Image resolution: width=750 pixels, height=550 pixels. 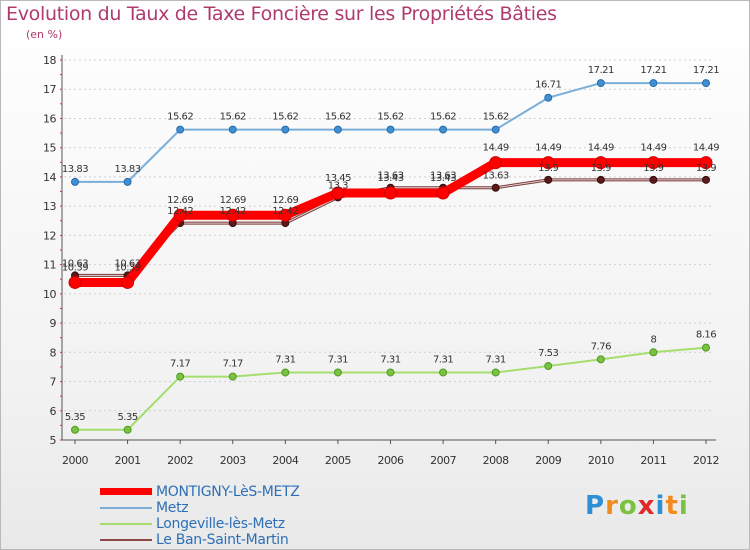 I want to click on logo-letter: t, so click(x=672, y=506).